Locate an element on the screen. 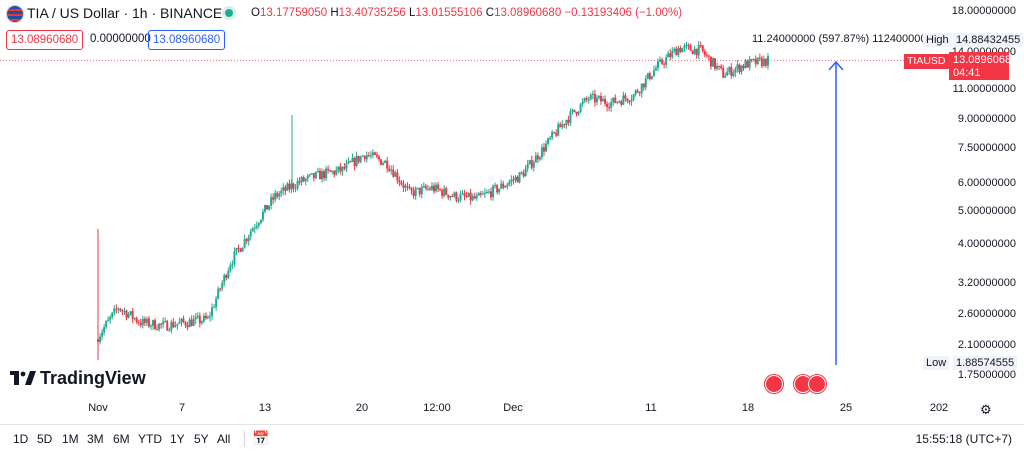 The height and width of the screenshot is (454, 1024). low-value: 13.01555106 is located at coordinates (449, 13).